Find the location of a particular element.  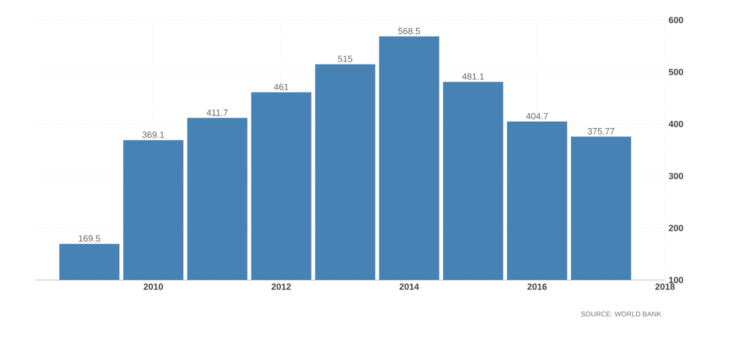

data-label: 404.7 is located at coordinates (537, 116).